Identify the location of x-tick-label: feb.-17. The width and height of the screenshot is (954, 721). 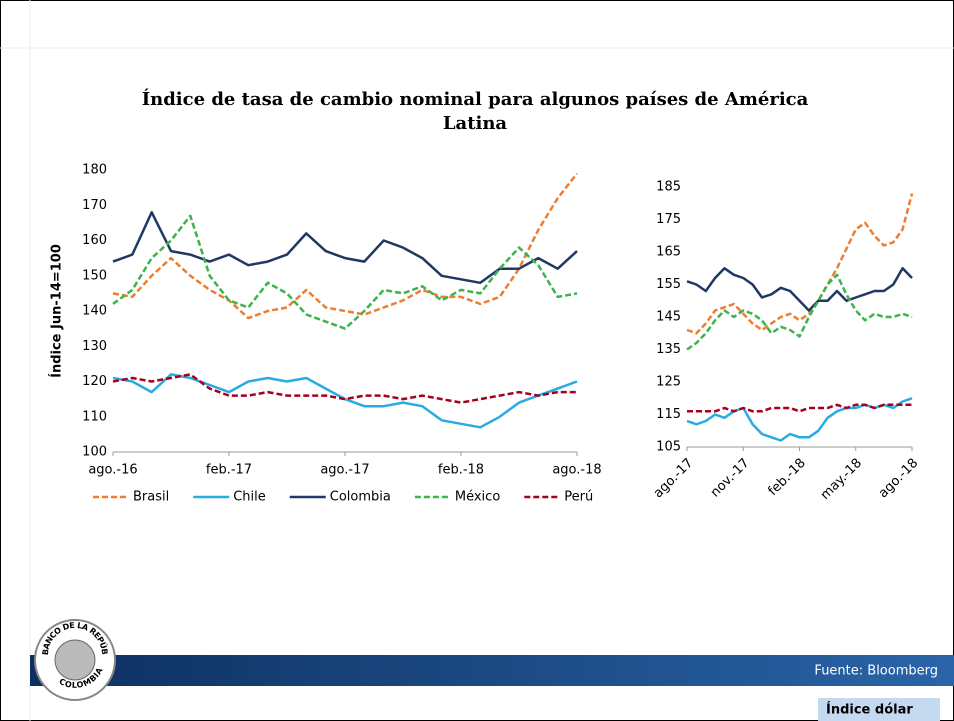
(229, 470).